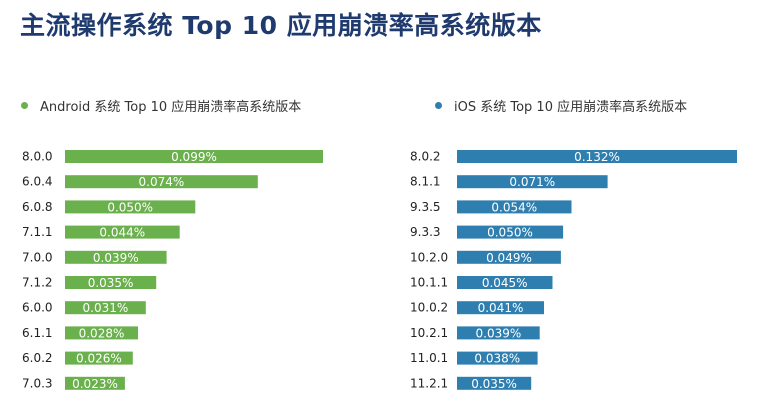  What do you see at coordinates (37, 157) in the screenshot?
I see `android-category-label: 8.0.0` at bounding box center [37, 157].